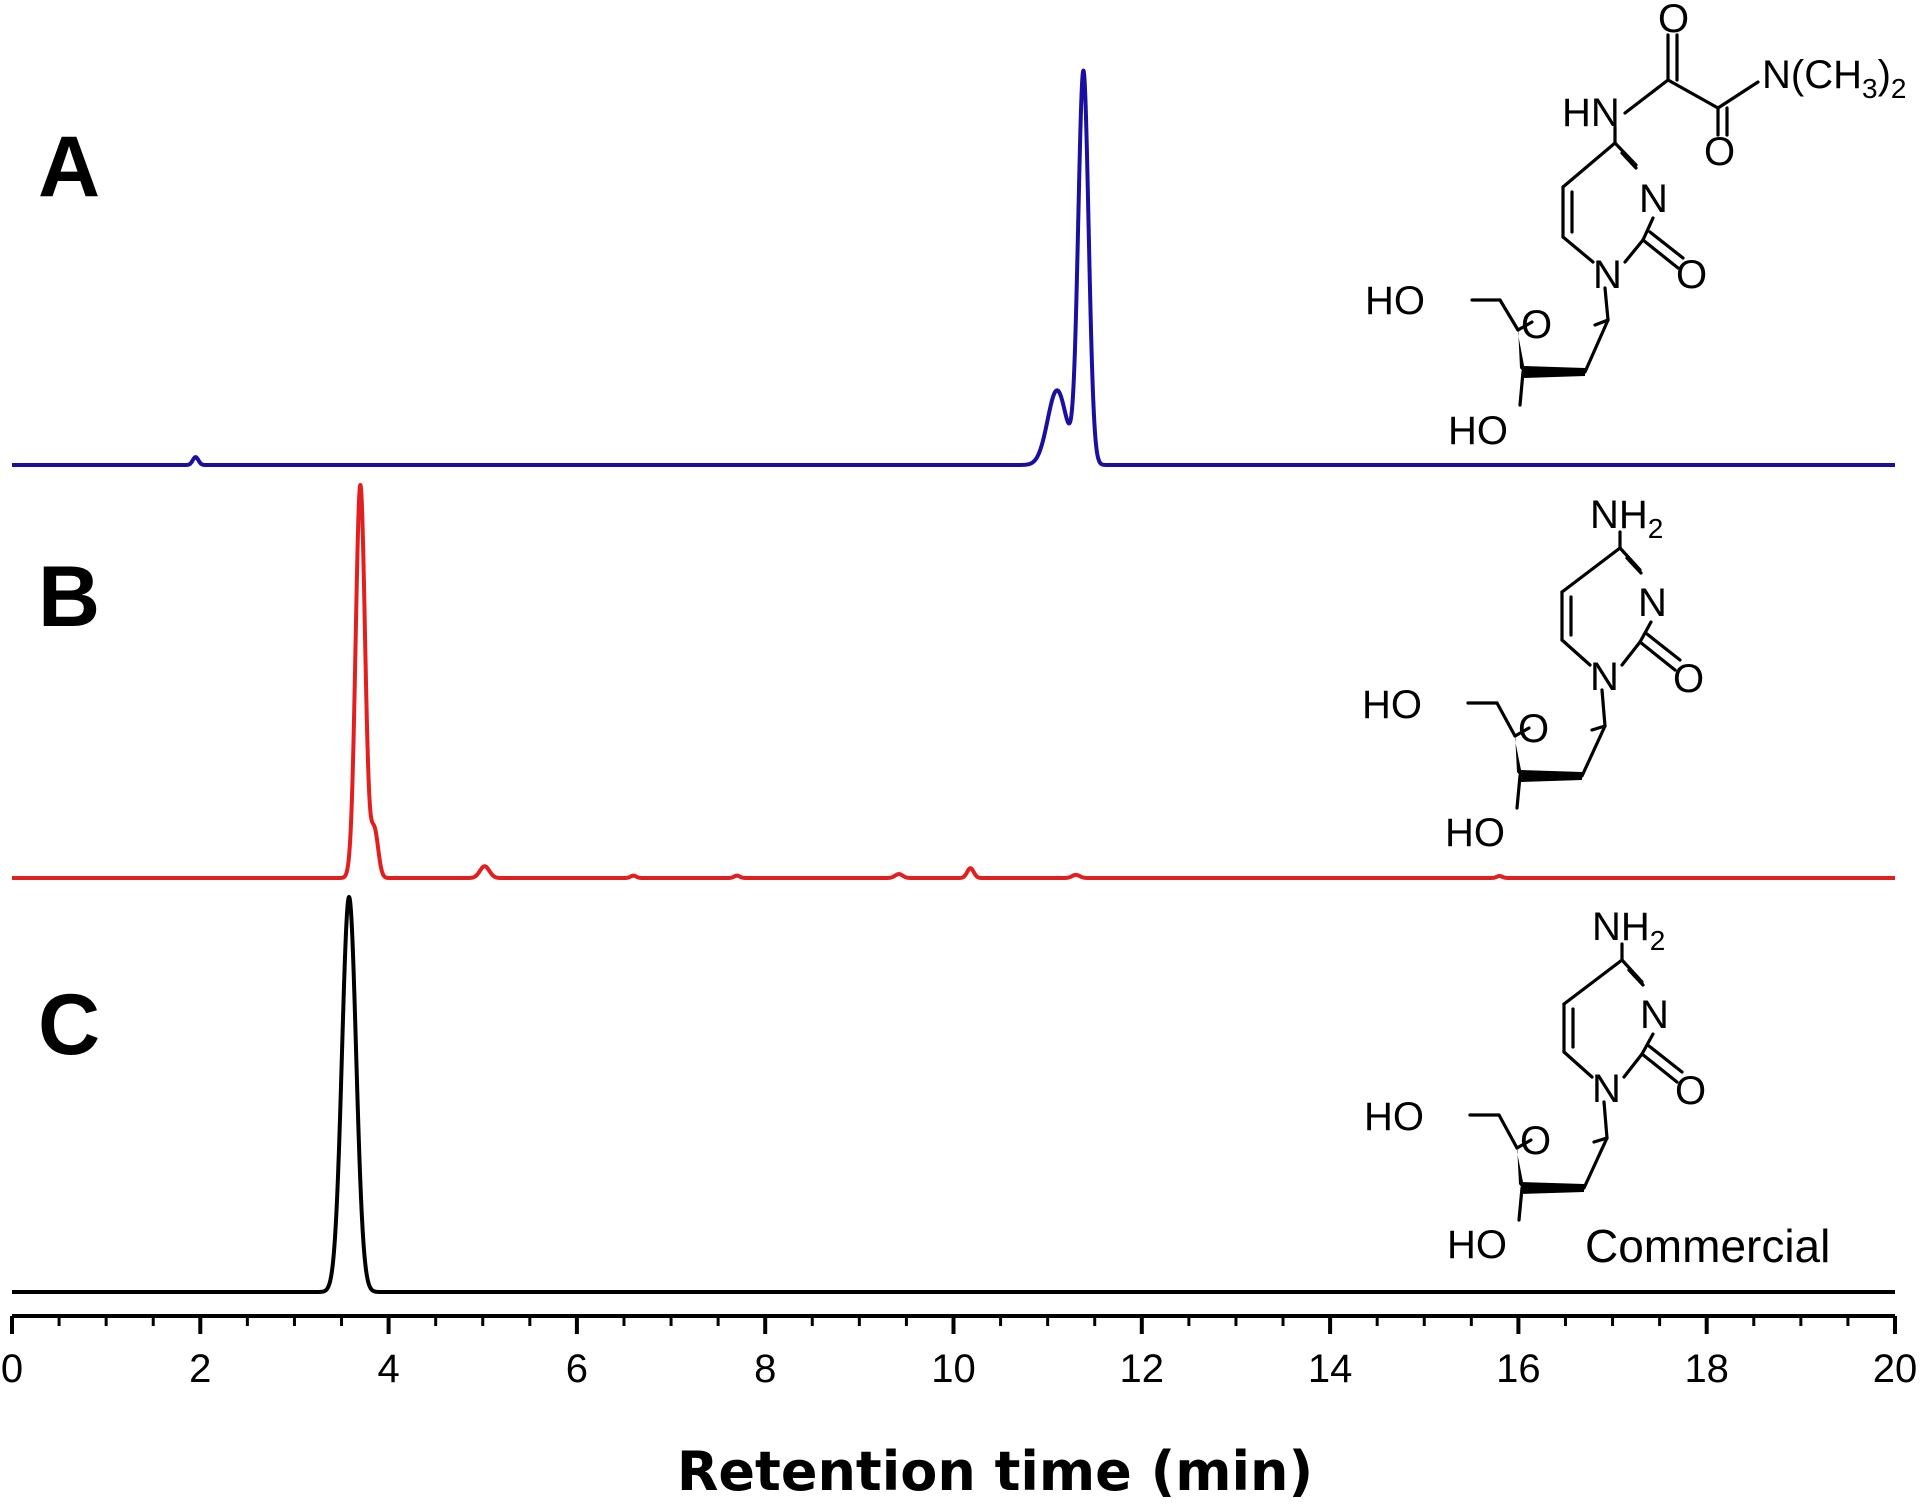  I want to click on x-axis-ticks: 0 2 4 6 8 10 12 14 16 18 20, so click(959, 1353).